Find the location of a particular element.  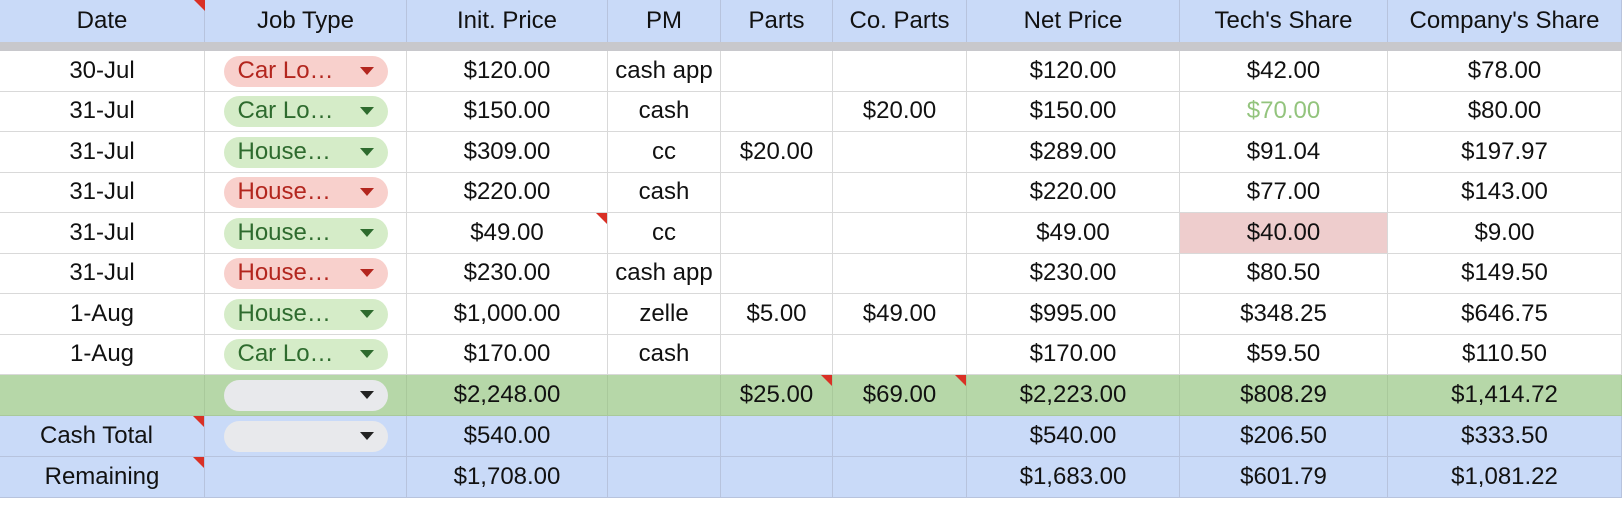

remaining-techs-share: $601.79 is located at coordinates (1284, 477).